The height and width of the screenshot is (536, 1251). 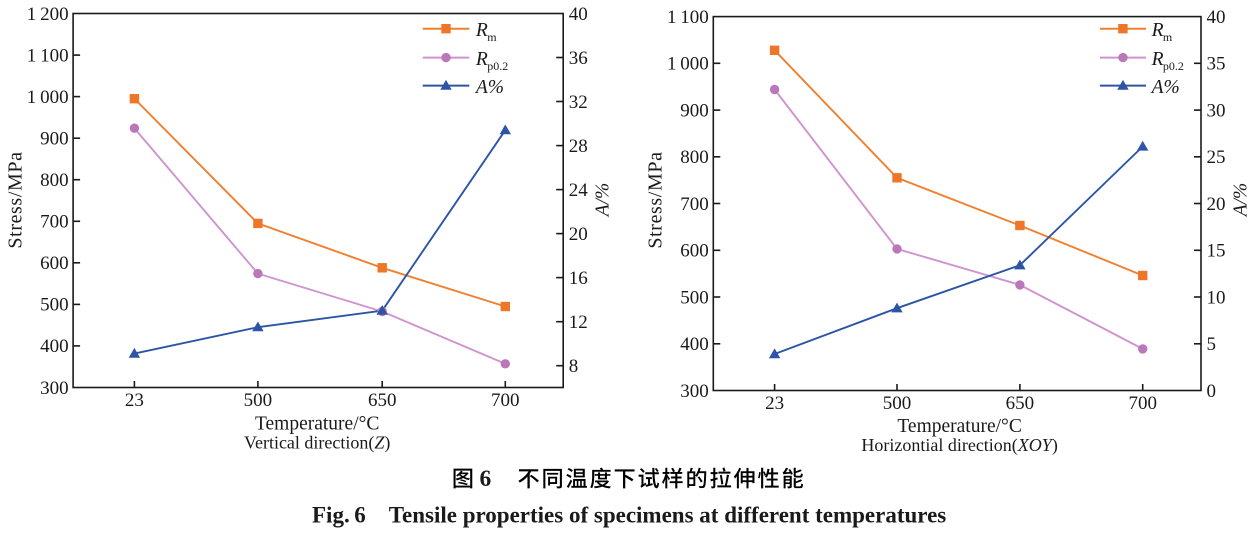 What do you see at coordinates (578, 278) in the screenshot?
I see `svg-text: 16` at bounding box center [578, 278].